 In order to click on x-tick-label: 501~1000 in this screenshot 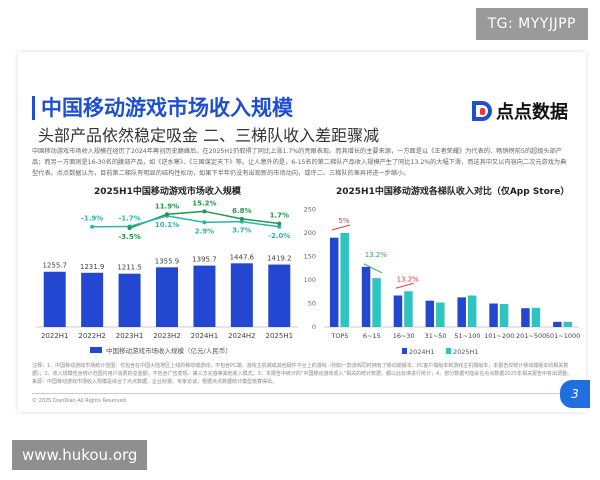, I will do `click(563, 336)`.